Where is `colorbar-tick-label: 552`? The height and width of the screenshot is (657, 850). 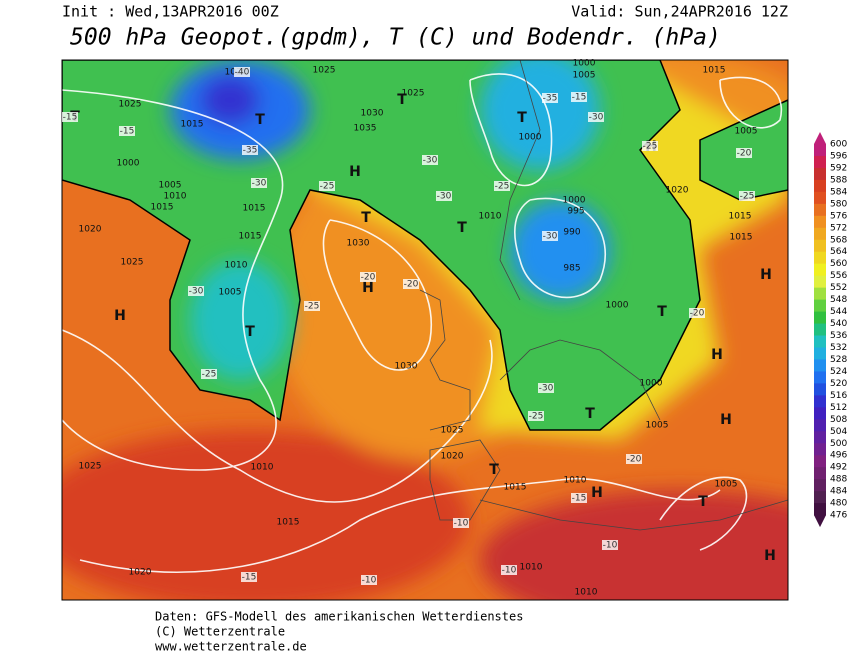
colorbar-tick-label: 552 is located at coordinates (838, 288).